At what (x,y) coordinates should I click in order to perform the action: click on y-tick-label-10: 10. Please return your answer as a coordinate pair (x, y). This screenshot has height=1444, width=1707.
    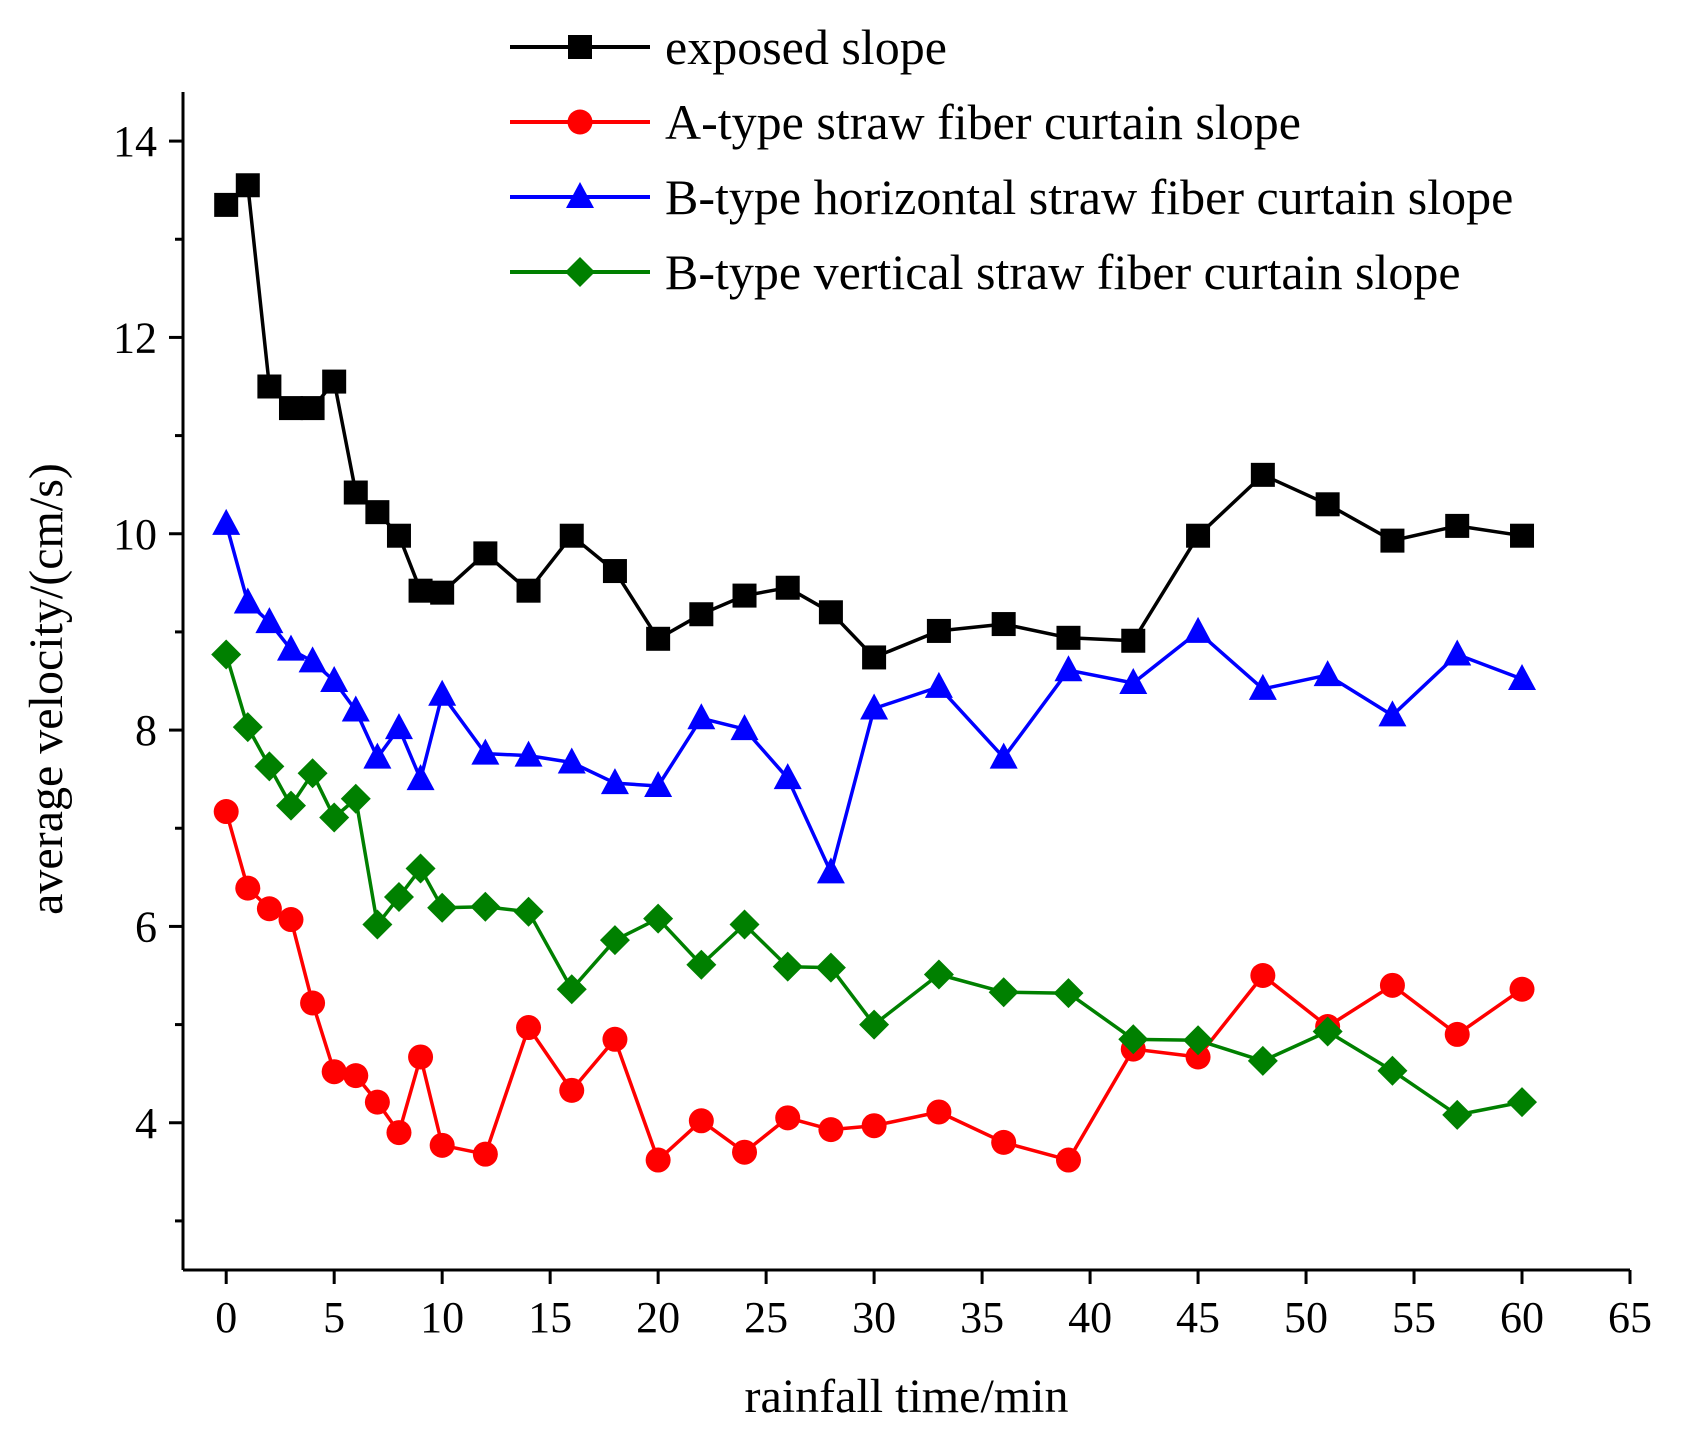
    Looking at the image, I should click on (135, 534).